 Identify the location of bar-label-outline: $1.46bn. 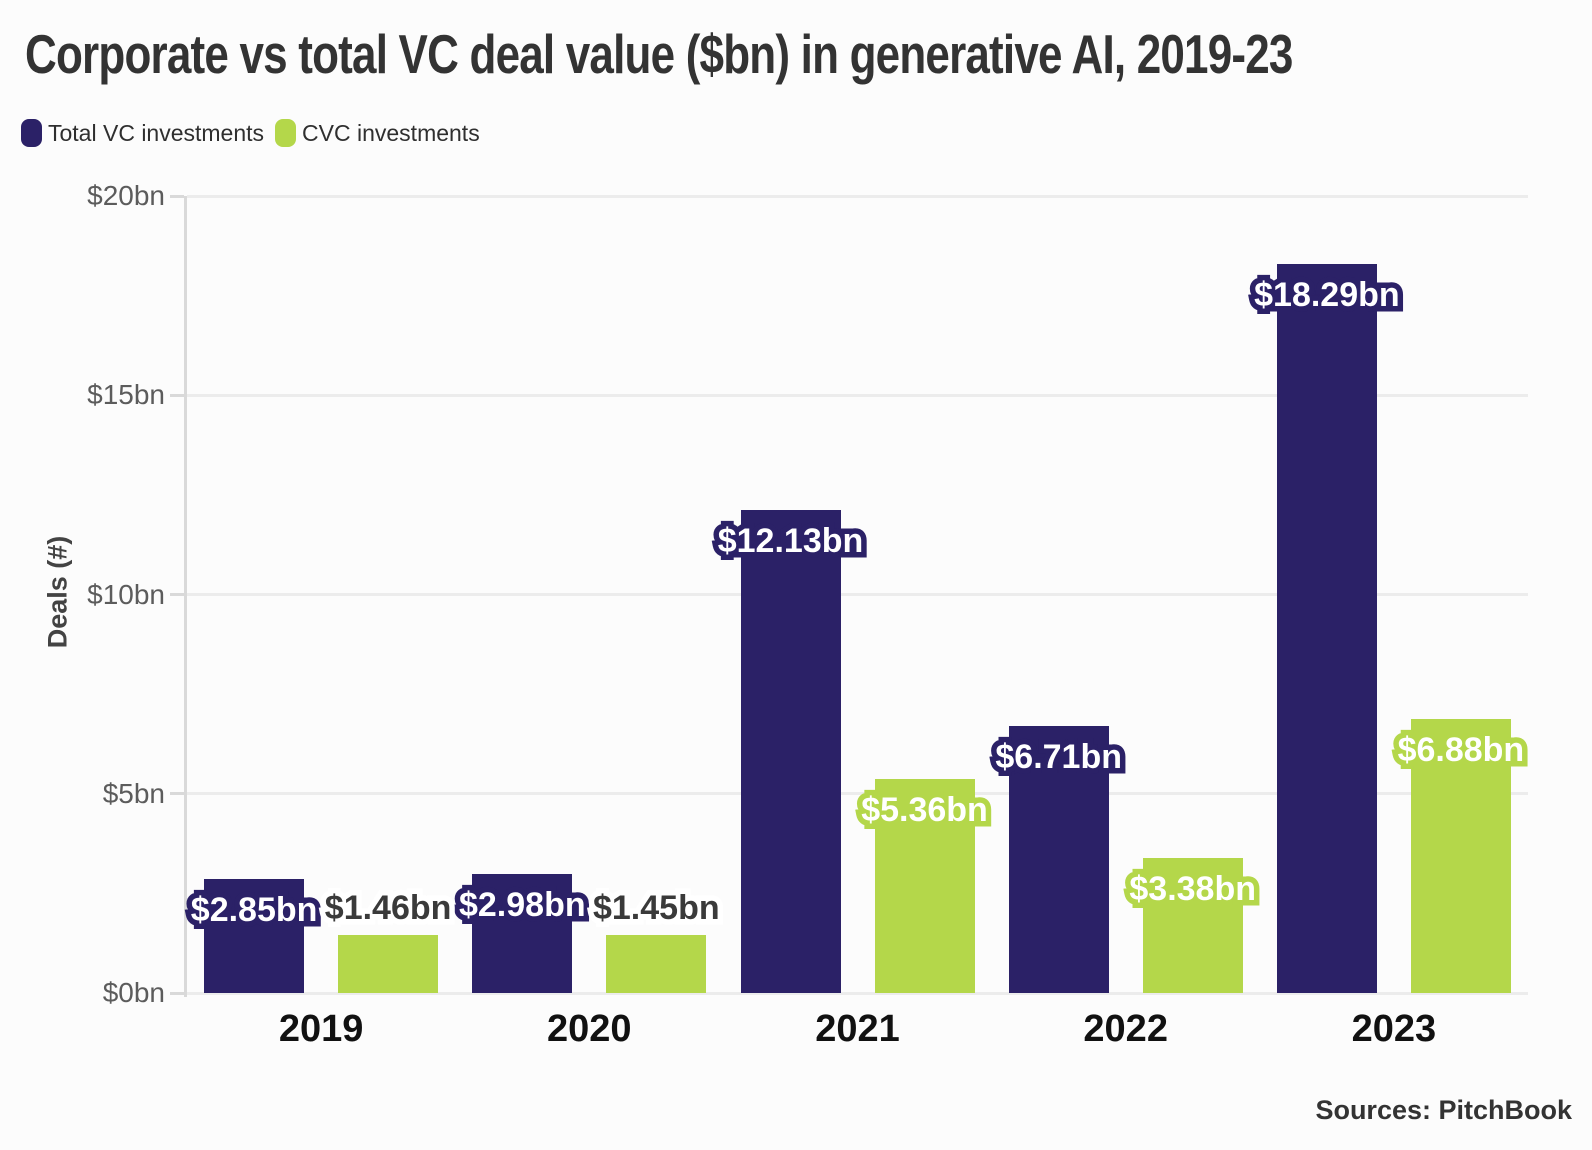
(388, 907).